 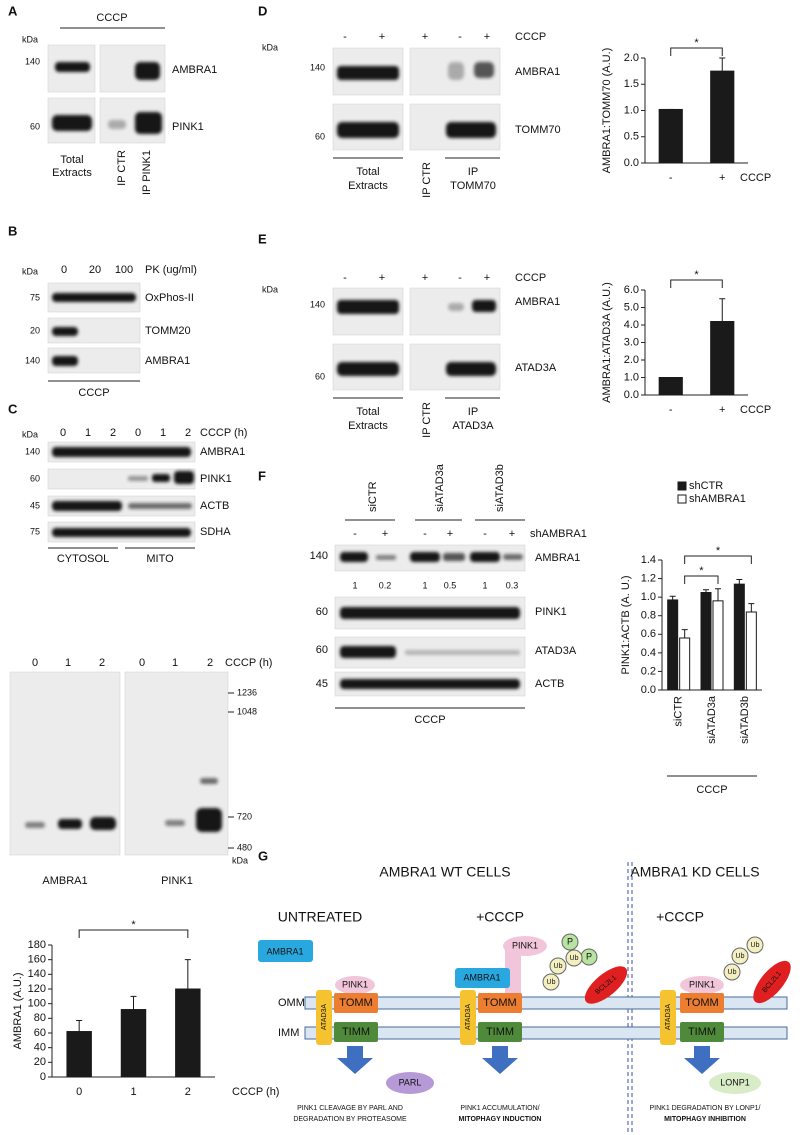 I want to click on y-tick-label: 0.4, so click(x=648, y=653).